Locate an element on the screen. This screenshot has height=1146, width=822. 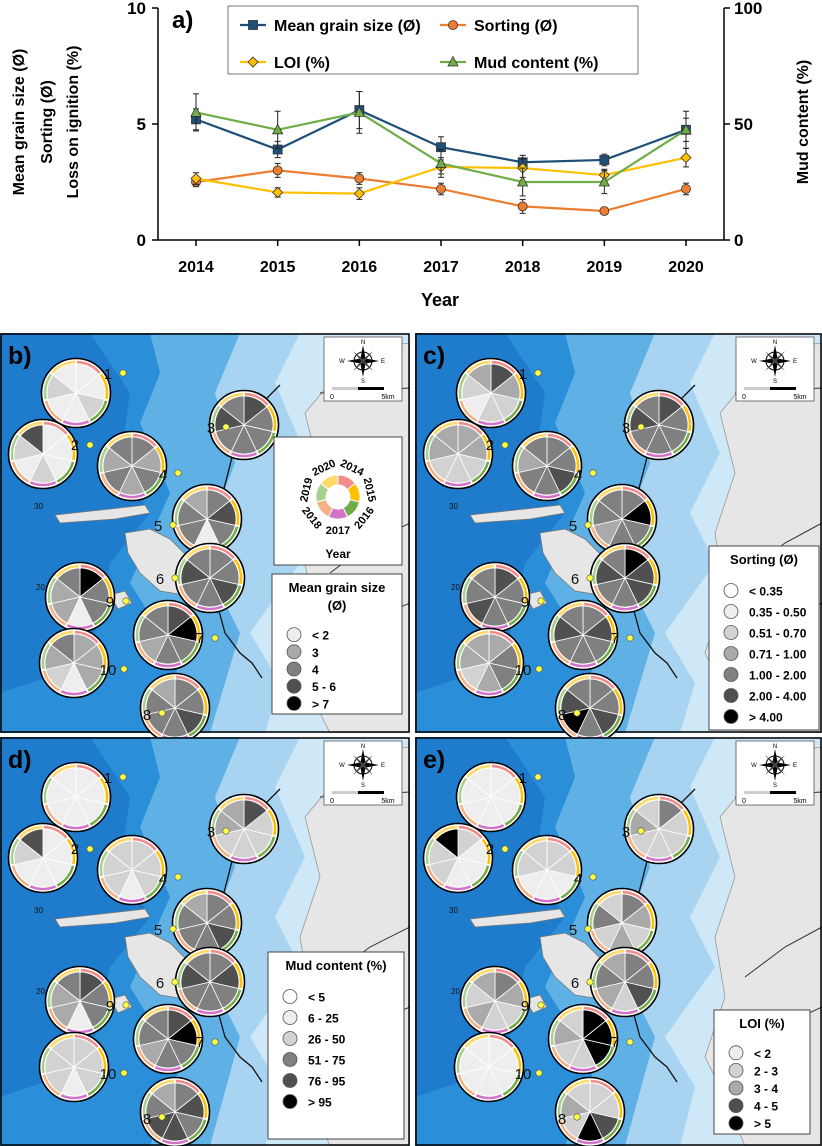
compass-e: E is located at coordinates (383, 766).